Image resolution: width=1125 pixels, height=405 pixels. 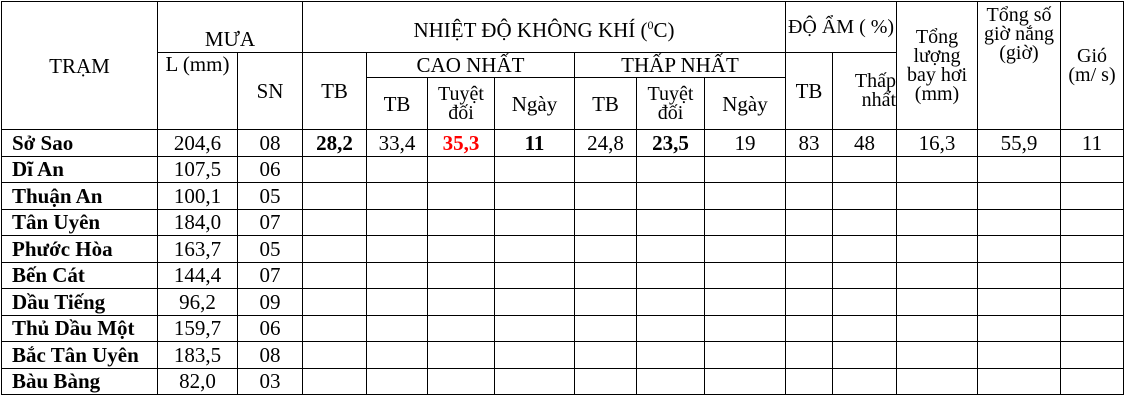 What do you see at coordinates (530, 29) in the screenshot?
I see `temp-label: NHIỆT ĐỘ KHÔNG KHÍ (` at bounding box center [530, 29].